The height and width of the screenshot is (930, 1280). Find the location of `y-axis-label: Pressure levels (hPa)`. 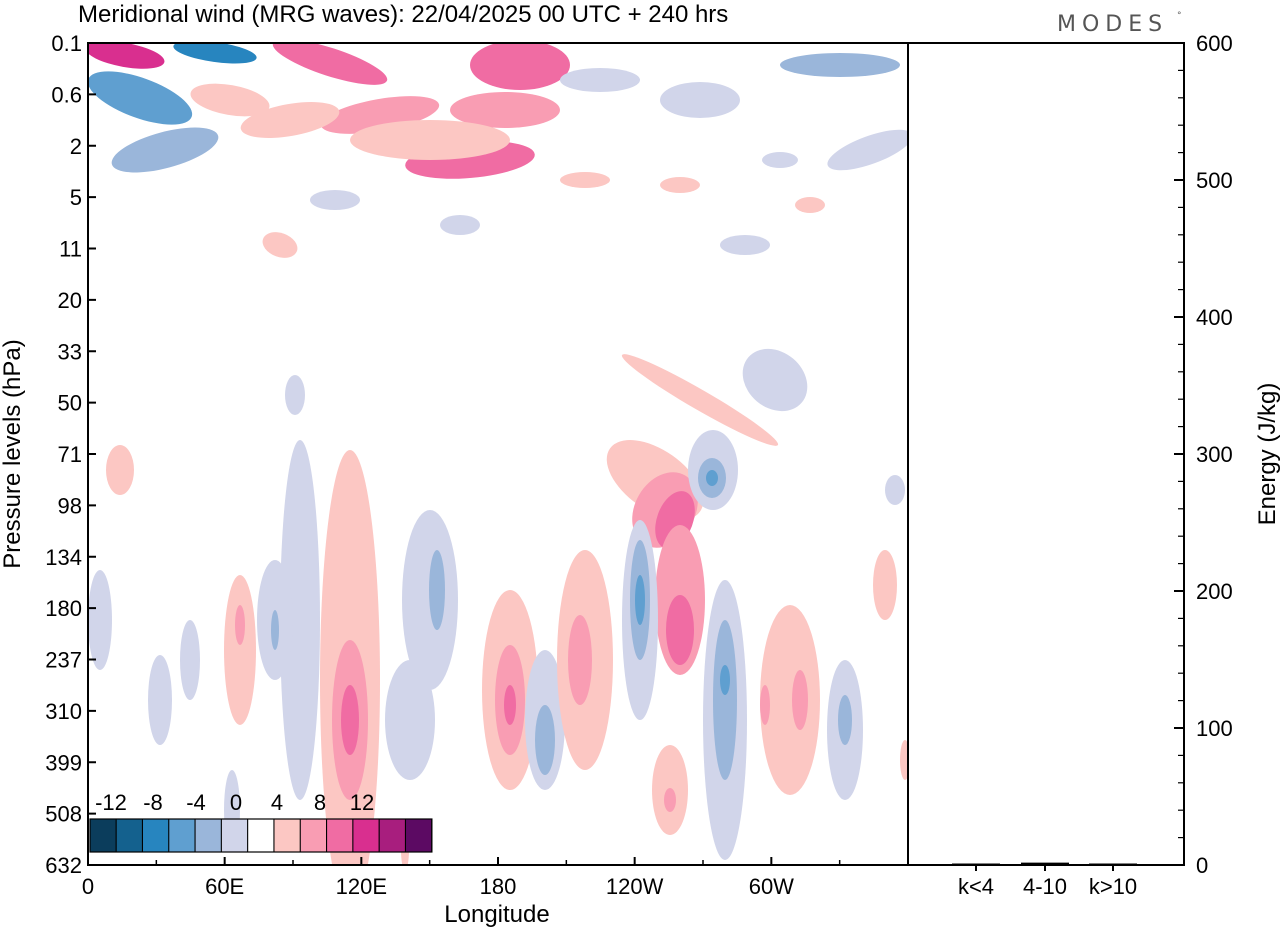

y-axis-label: Pressure levels (hPa) is located at coordinates (13, 453).